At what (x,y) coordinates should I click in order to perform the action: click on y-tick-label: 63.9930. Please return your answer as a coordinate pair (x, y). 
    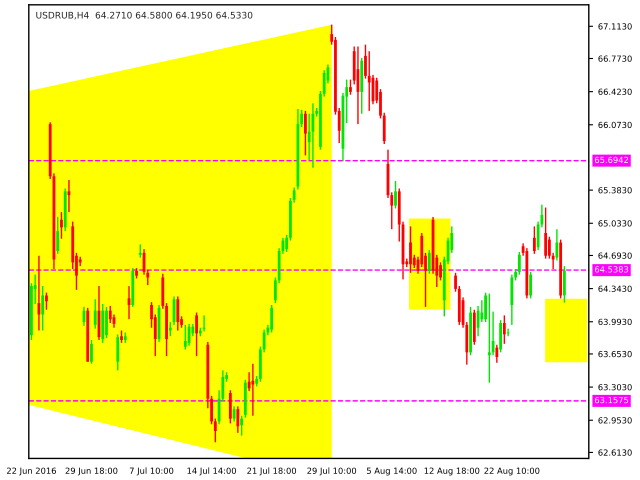
    Looking at the image, I should click on (615, 322).